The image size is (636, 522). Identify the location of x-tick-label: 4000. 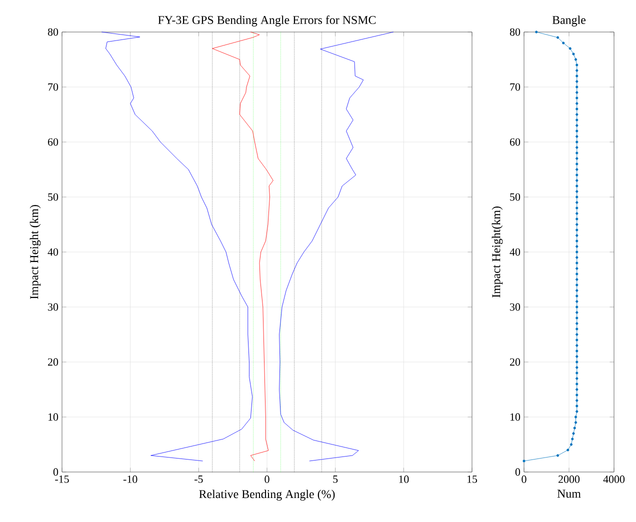
(614, 479).